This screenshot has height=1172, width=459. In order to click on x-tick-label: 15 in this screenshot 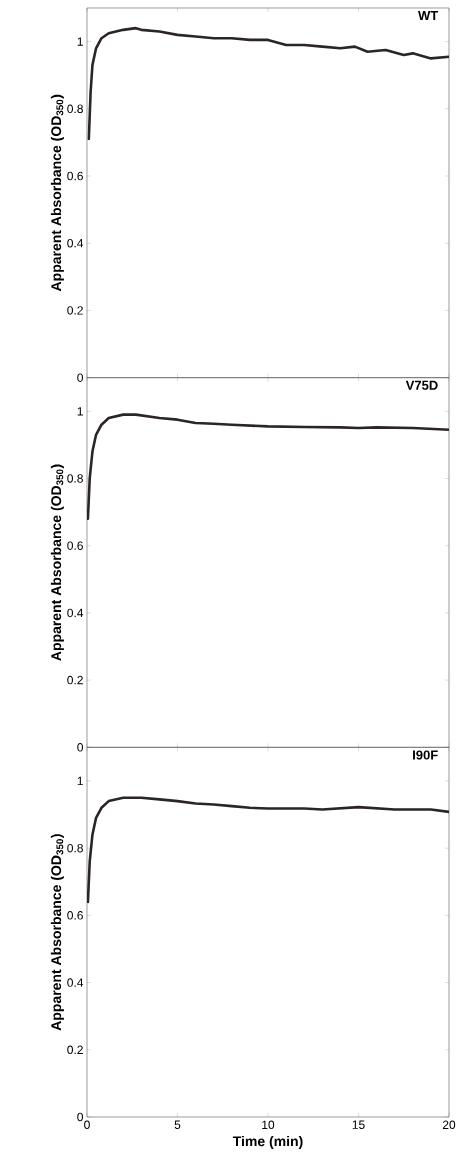, I will do `click(358, 1124)`.